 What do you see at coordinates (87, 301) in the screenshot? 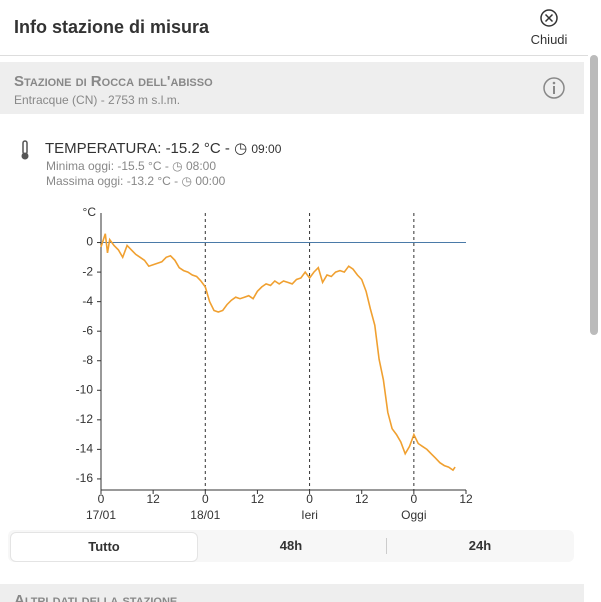
I see `y-tick-label: -4` at bounding box center [87, 301].